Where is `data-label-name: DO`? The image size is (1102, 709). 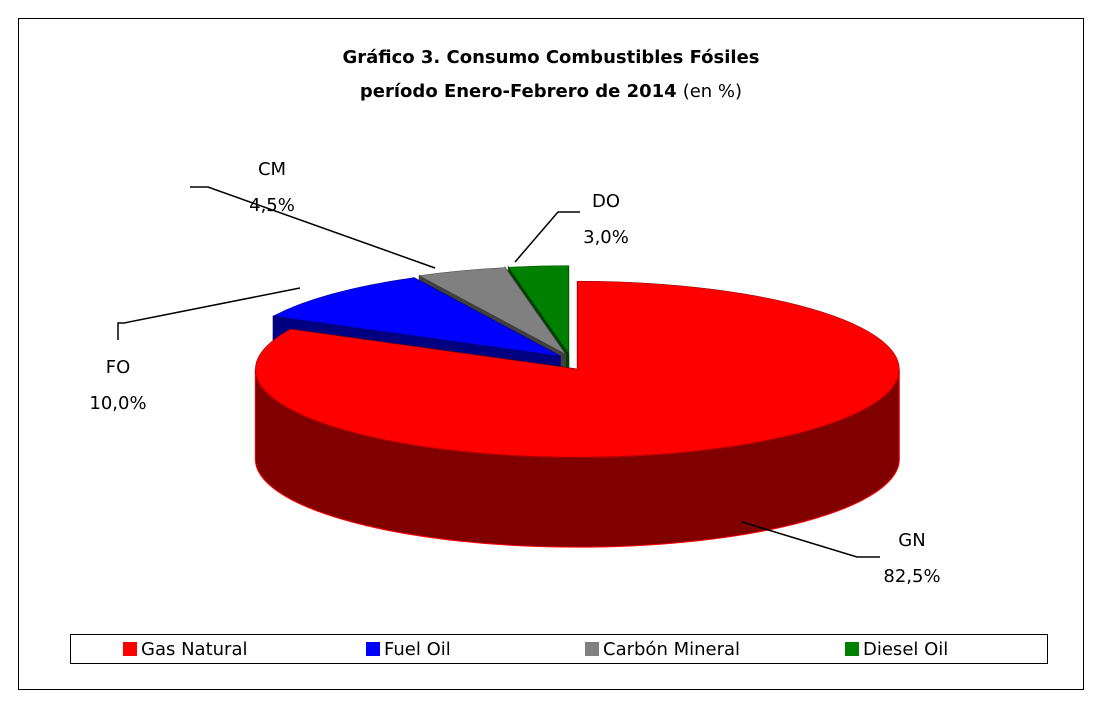
data-label-name: DO is located at coordinates (606, 201).